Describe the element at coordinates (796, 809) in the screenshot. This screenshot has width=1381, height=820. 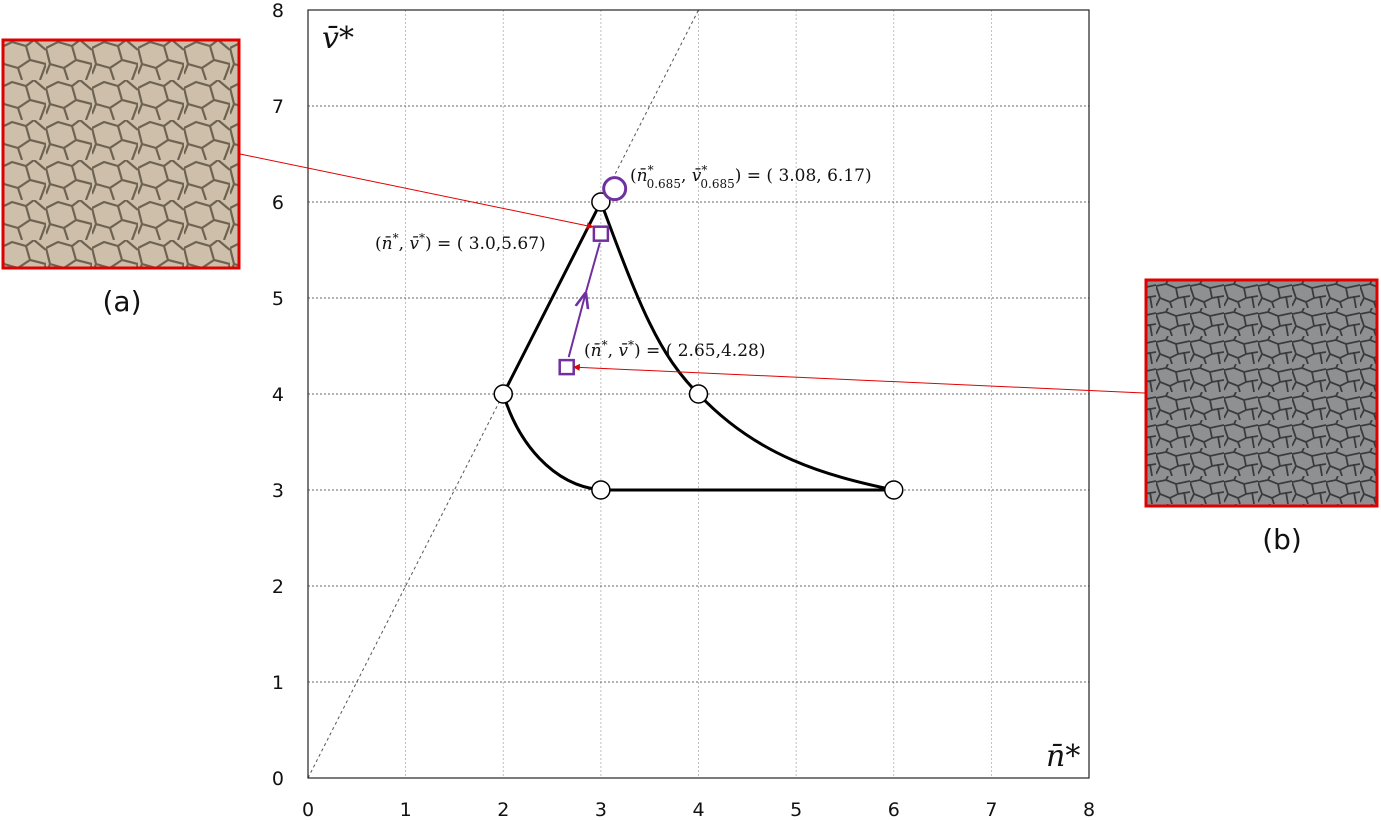
I see `x-tick-label: 5` at that location.